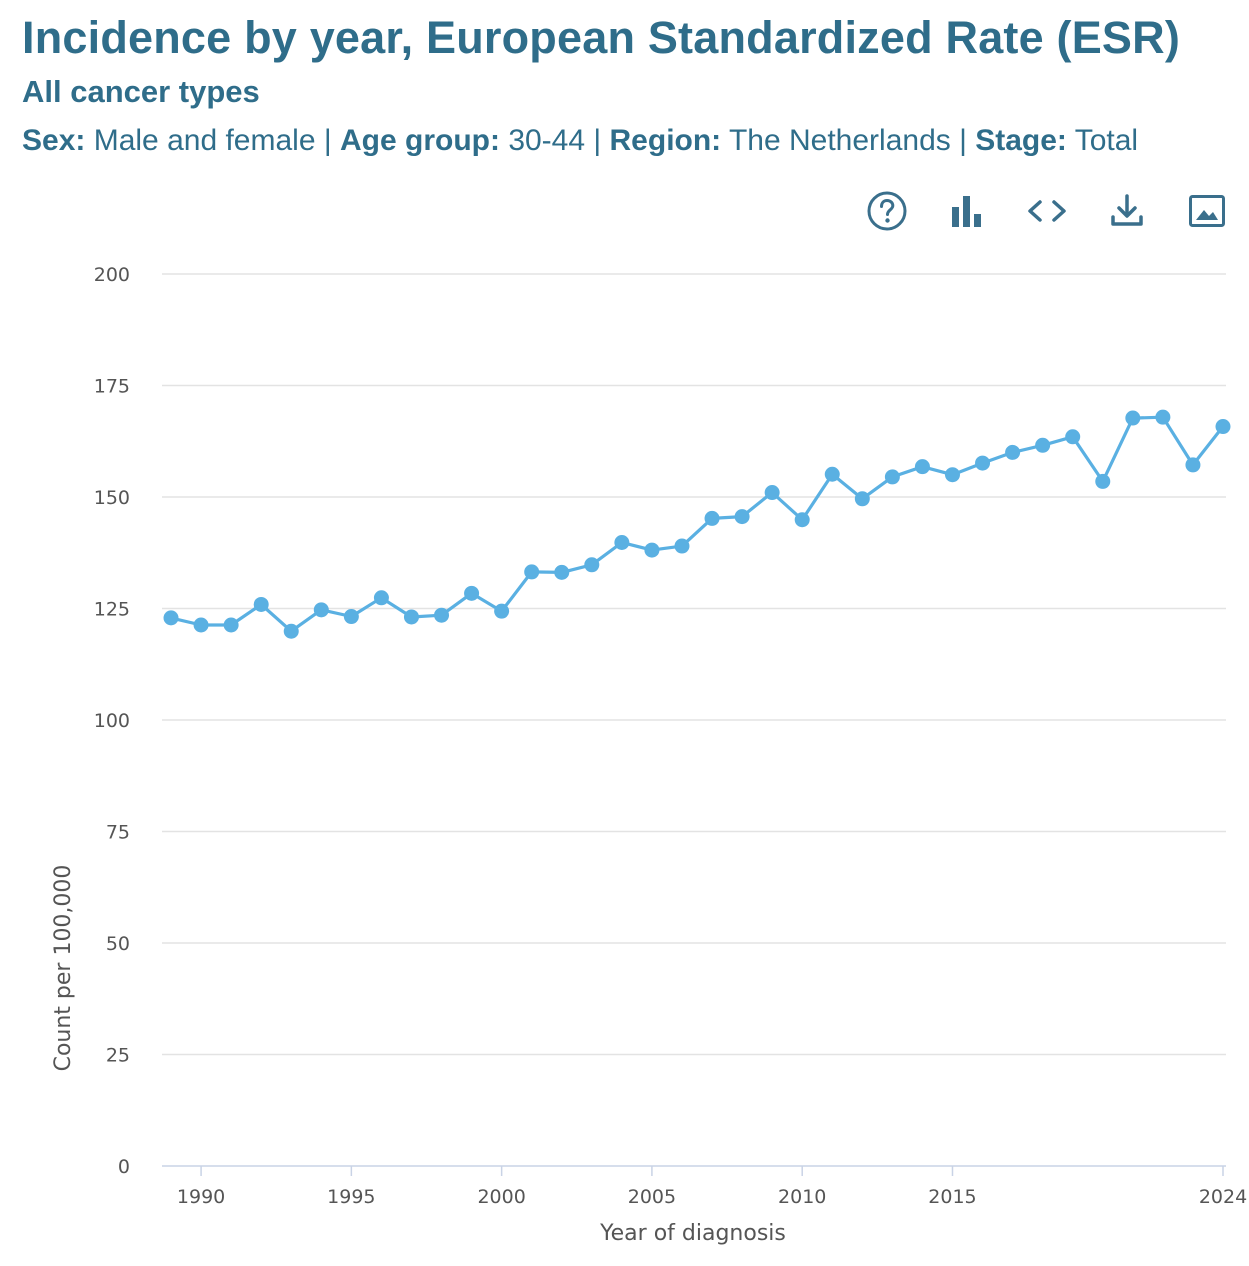 Image resolution: width=1249 pixels, height=1266 pixels. I want to click on y-tick-label: 200, so click(112, 275).